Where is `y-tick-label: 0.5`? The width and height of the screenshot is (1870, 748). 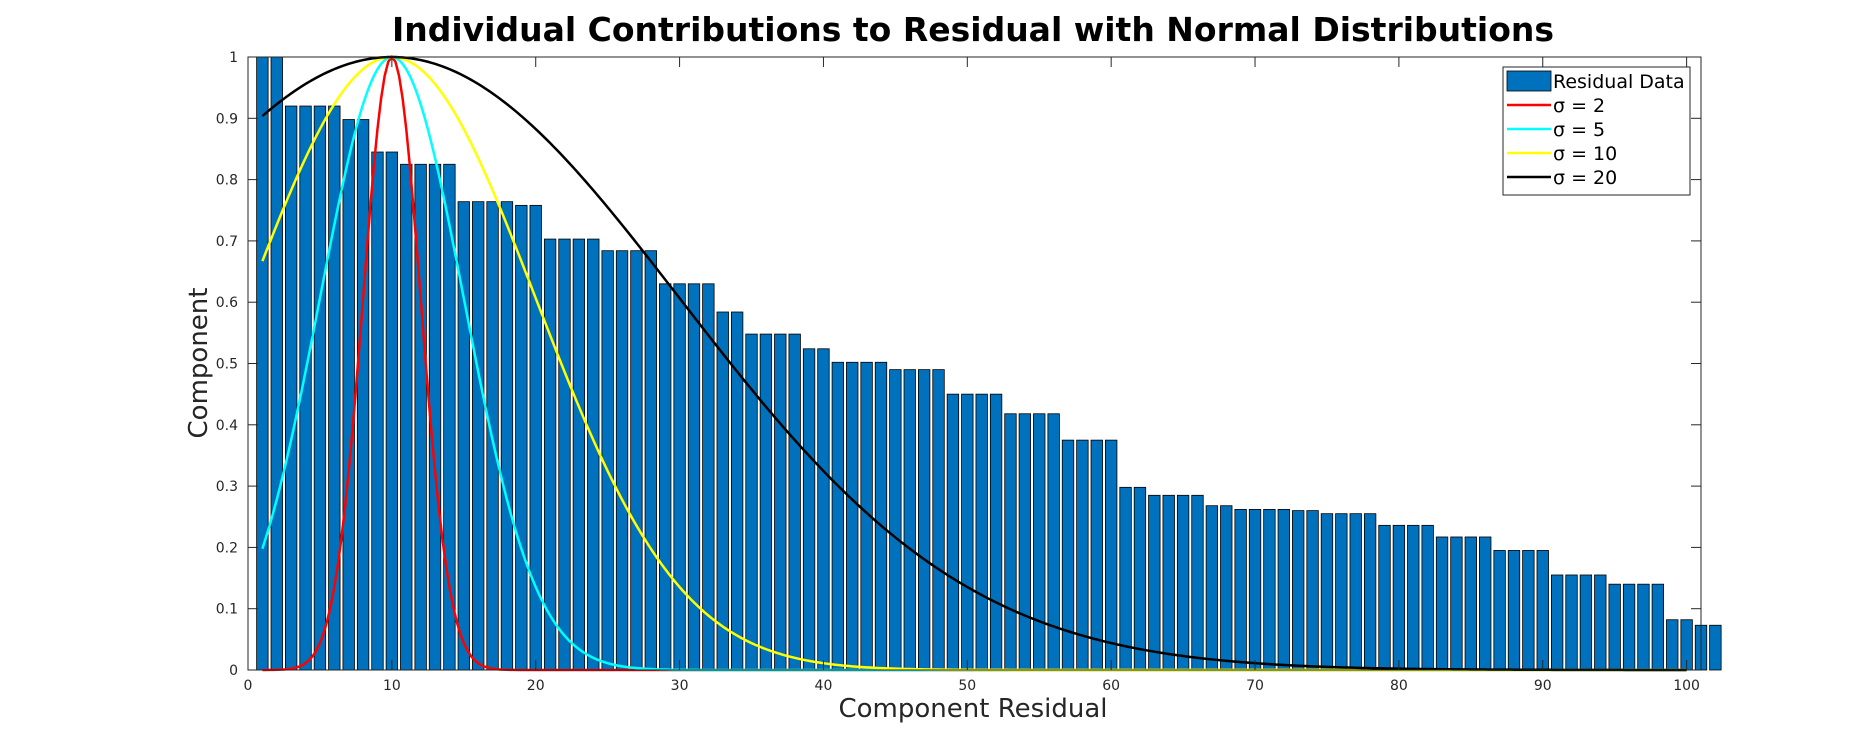
y-tick-label: 0.5 is located at coordinates (227, 365).